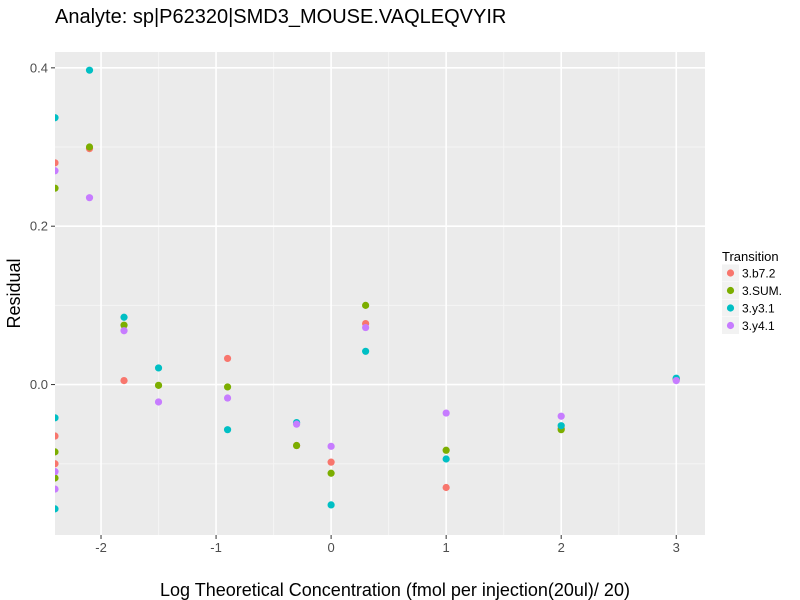  I want to click on x-tick-label: 0, so click(330, 547).